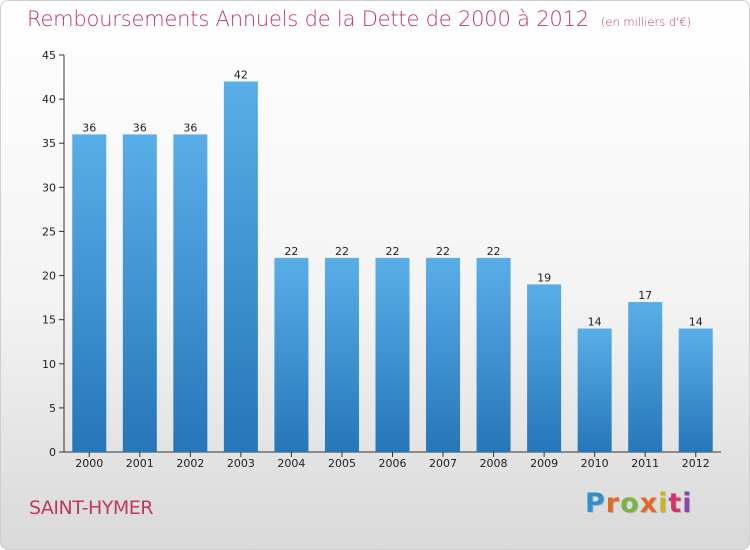 The height and width of the screenshot is (550, 750). I want to click on y-tick-label: 10, so click(49, 364).